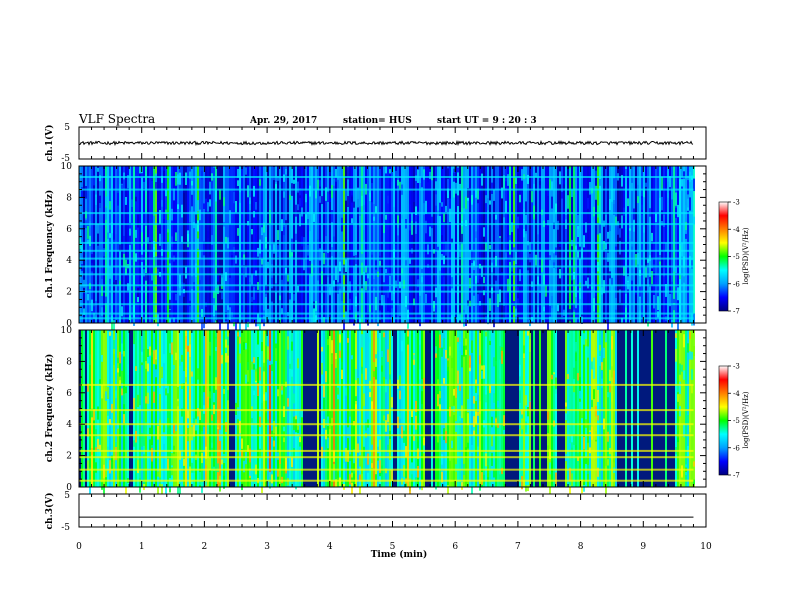 The image size is (792, 612). What do you see at coordinates (205, 547) in the screenshot?
I see `x-tick-label: 2` at bounding box center [205, 547].